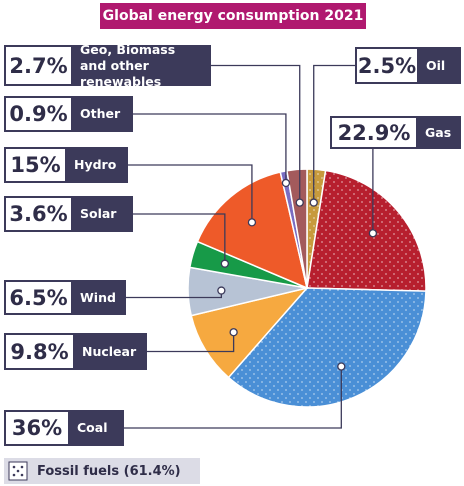  I want to click on legend-icon, so click(18, 471).